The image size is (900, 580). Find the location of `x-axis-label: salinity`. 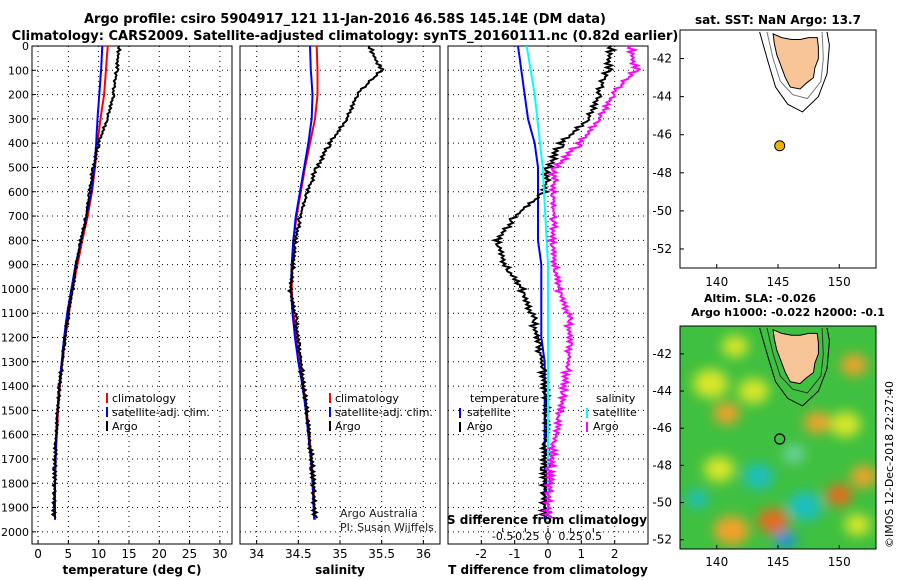

x-axis-label: salinity is located at coordinates (340, 570).